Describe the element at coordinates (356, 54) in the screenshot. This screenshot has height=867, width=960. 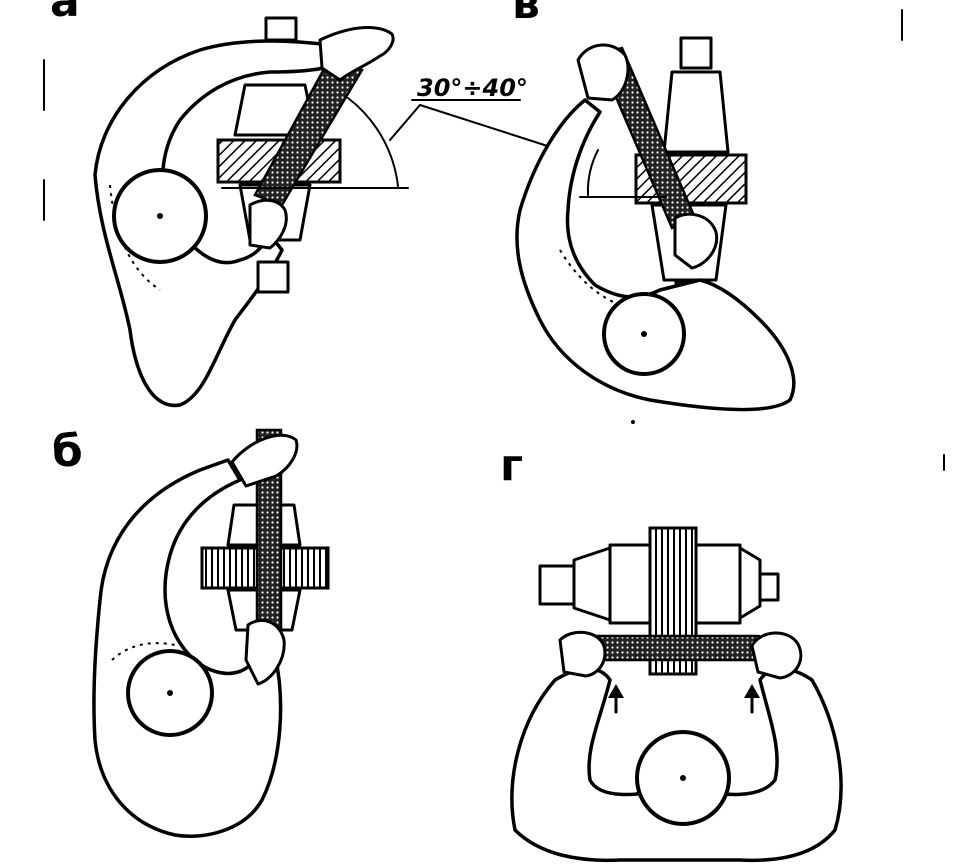
I see `panel-a-front-hand` at that location.